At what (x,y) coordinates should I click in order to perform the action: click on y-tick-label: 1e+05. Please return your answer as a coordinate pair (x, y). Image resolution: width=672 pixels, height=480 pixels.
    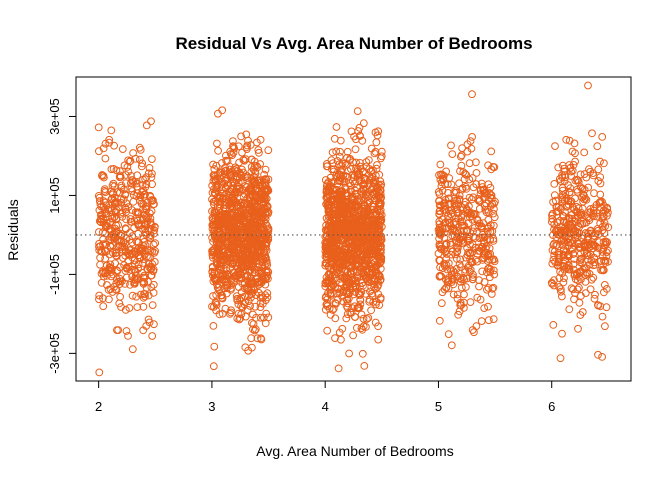
    Looking at the image, I should click on (54, 195).